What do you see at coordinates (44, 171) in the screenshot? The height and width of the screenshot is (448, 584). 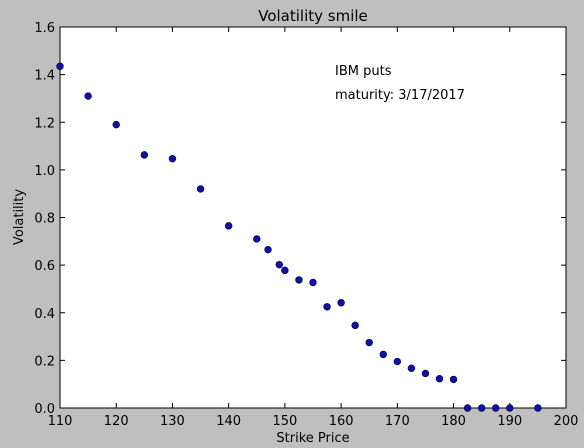 I see `y-tick-label: 1.0` at bounding box center [44, 171].